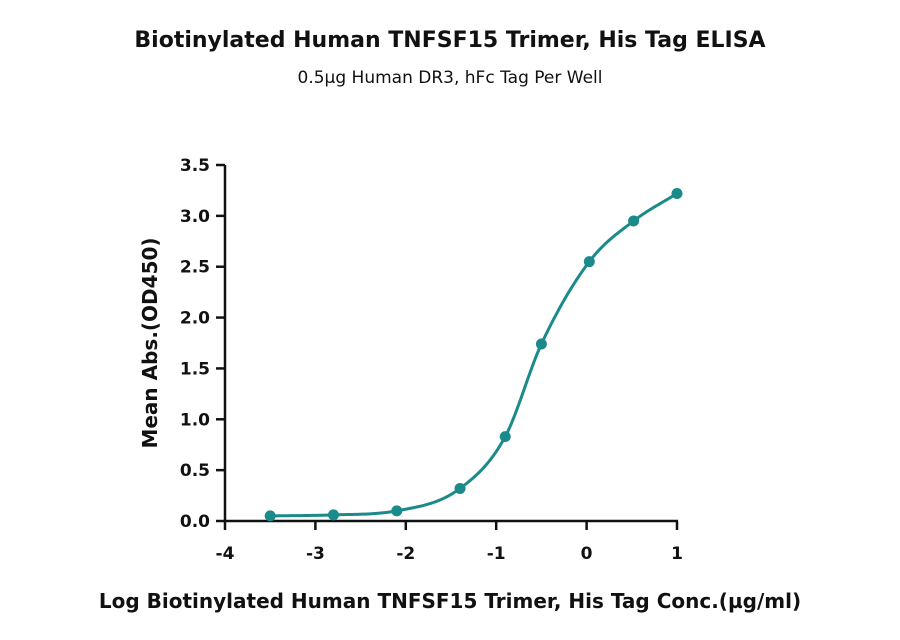 Image resolution: width=900 pixels, height=640 pixels. Describe the element at coordinates (195, 217) in the screenshot. I see `y-tick-label: 3.0` at that location.